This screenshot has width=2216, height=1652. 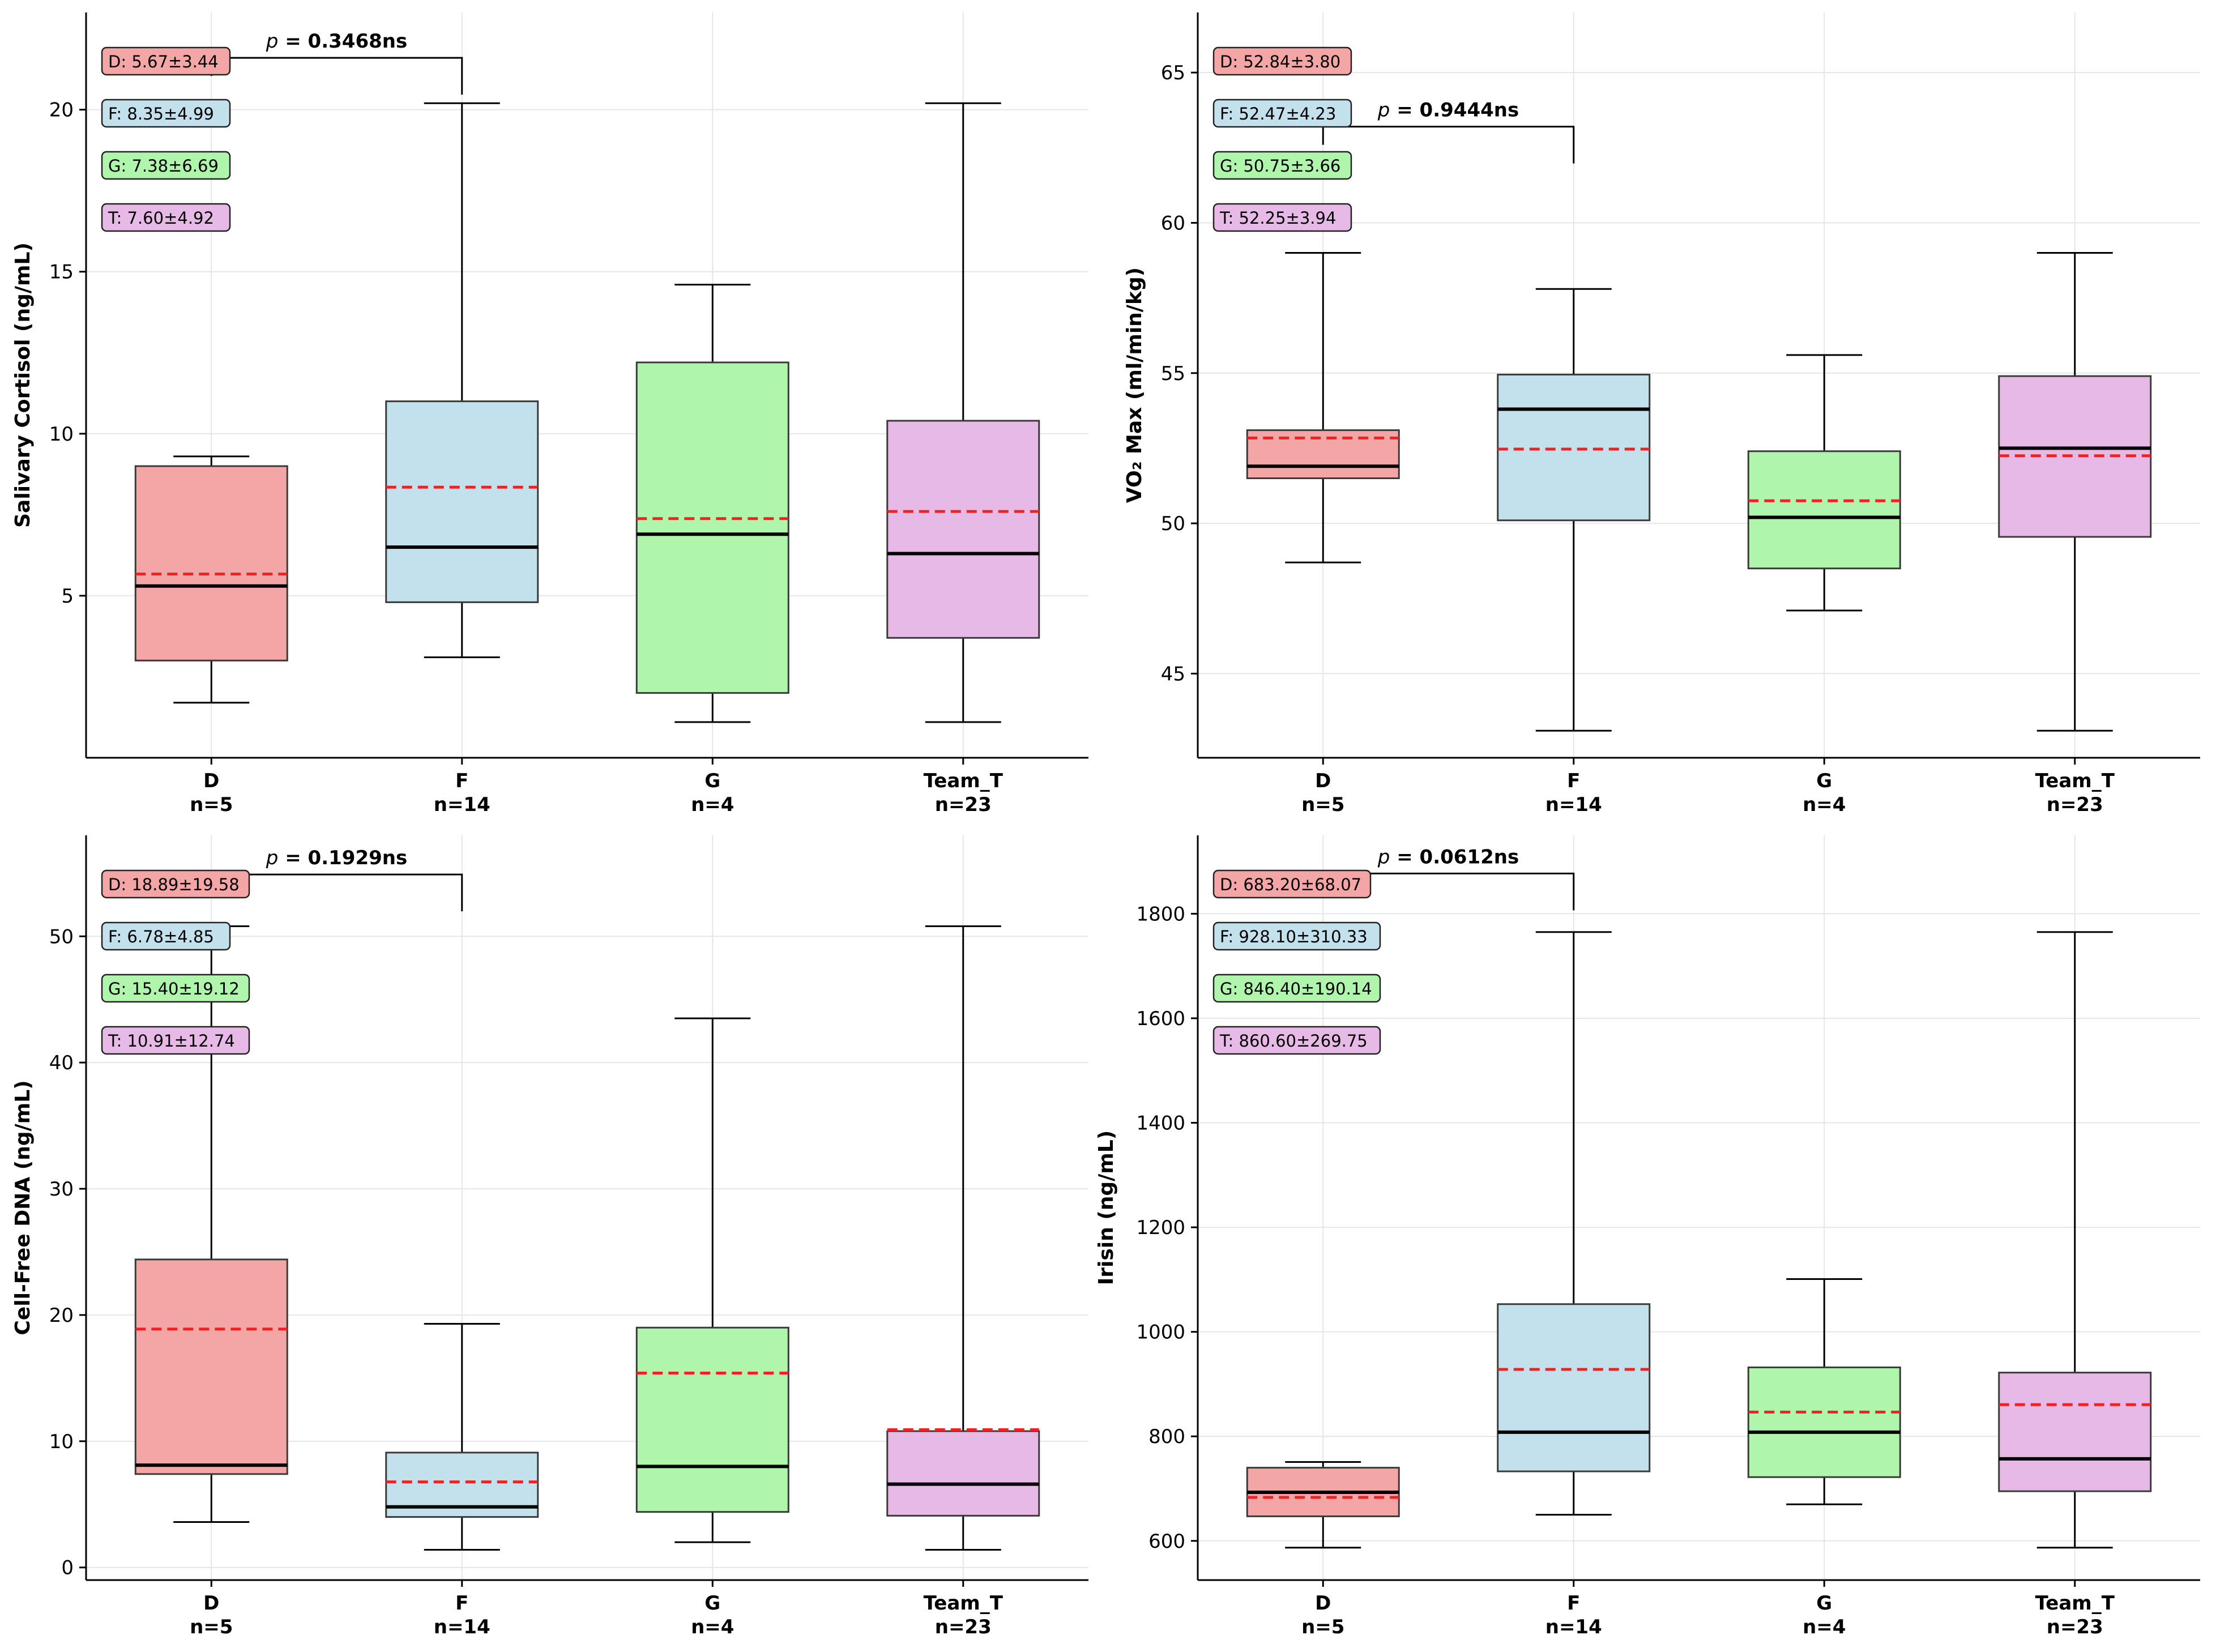 I want to click on stats-text: D: 683.20±68.07, so click(x=1291, y=884).